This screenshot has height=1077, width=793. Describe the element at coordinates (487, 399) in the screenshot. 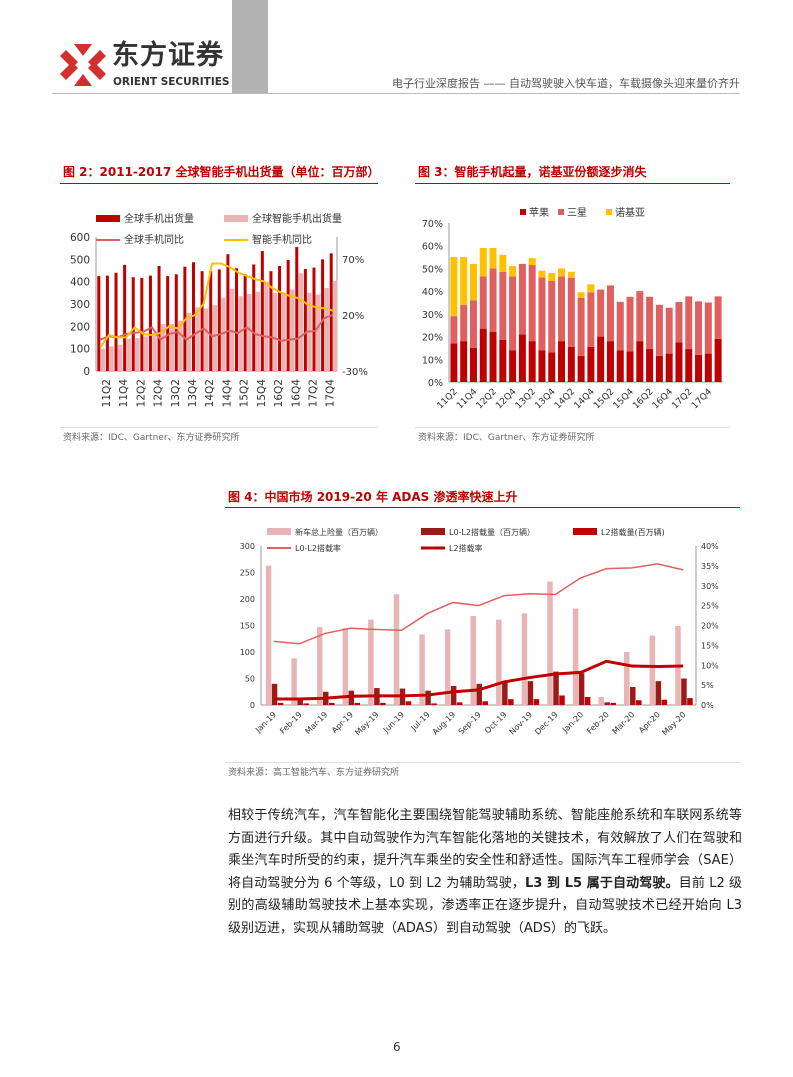

I see `x-tick-label: 12Q2` at that location.